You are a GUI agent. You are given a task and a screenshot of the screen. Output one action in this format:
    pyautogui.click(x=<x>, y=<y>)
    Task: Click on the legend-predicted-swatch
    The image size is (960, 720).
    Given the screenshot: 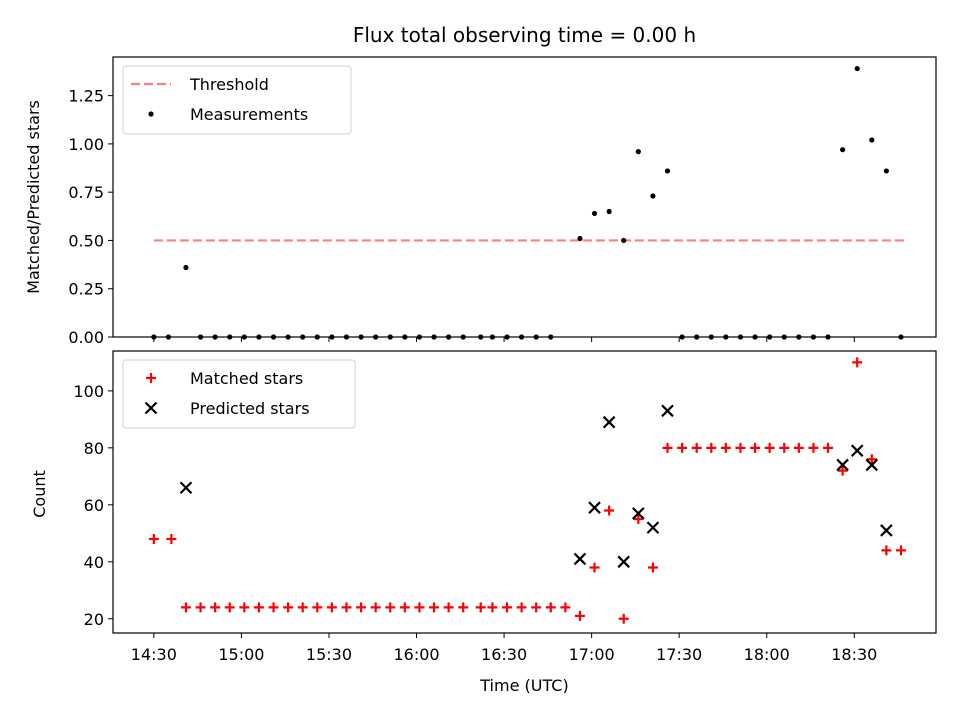 What is the action you would take?
    pyautogui.click(x=151, y=408)
    